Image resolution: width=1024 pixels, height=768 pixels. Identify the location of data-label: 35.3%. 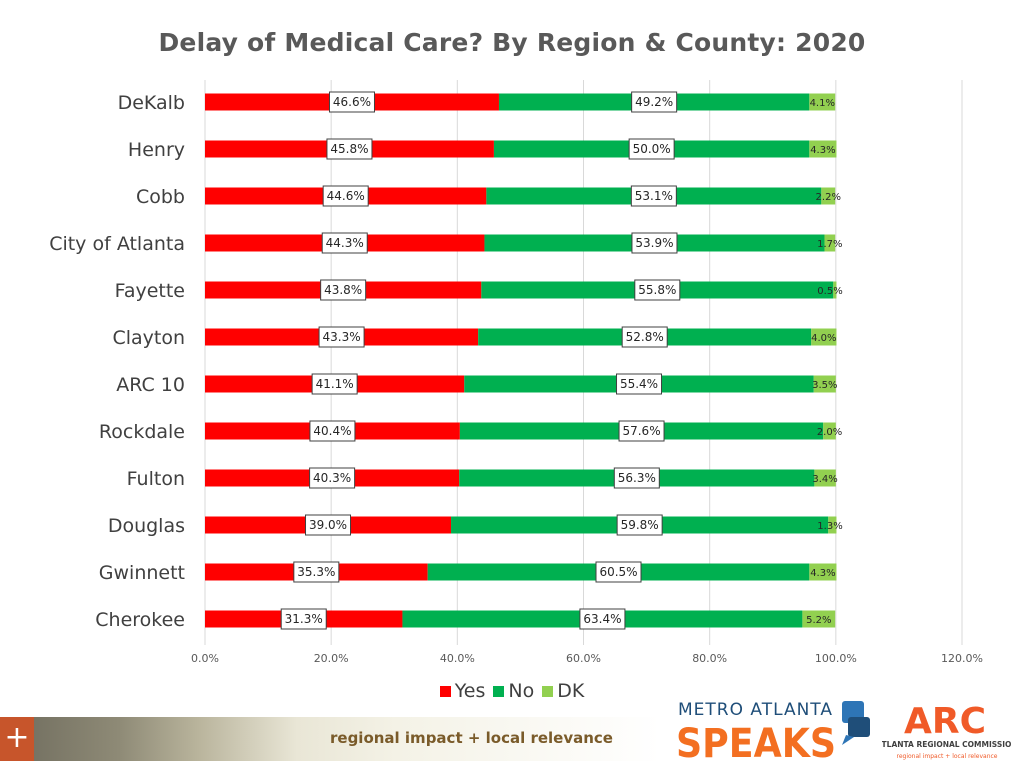
(316, 572).